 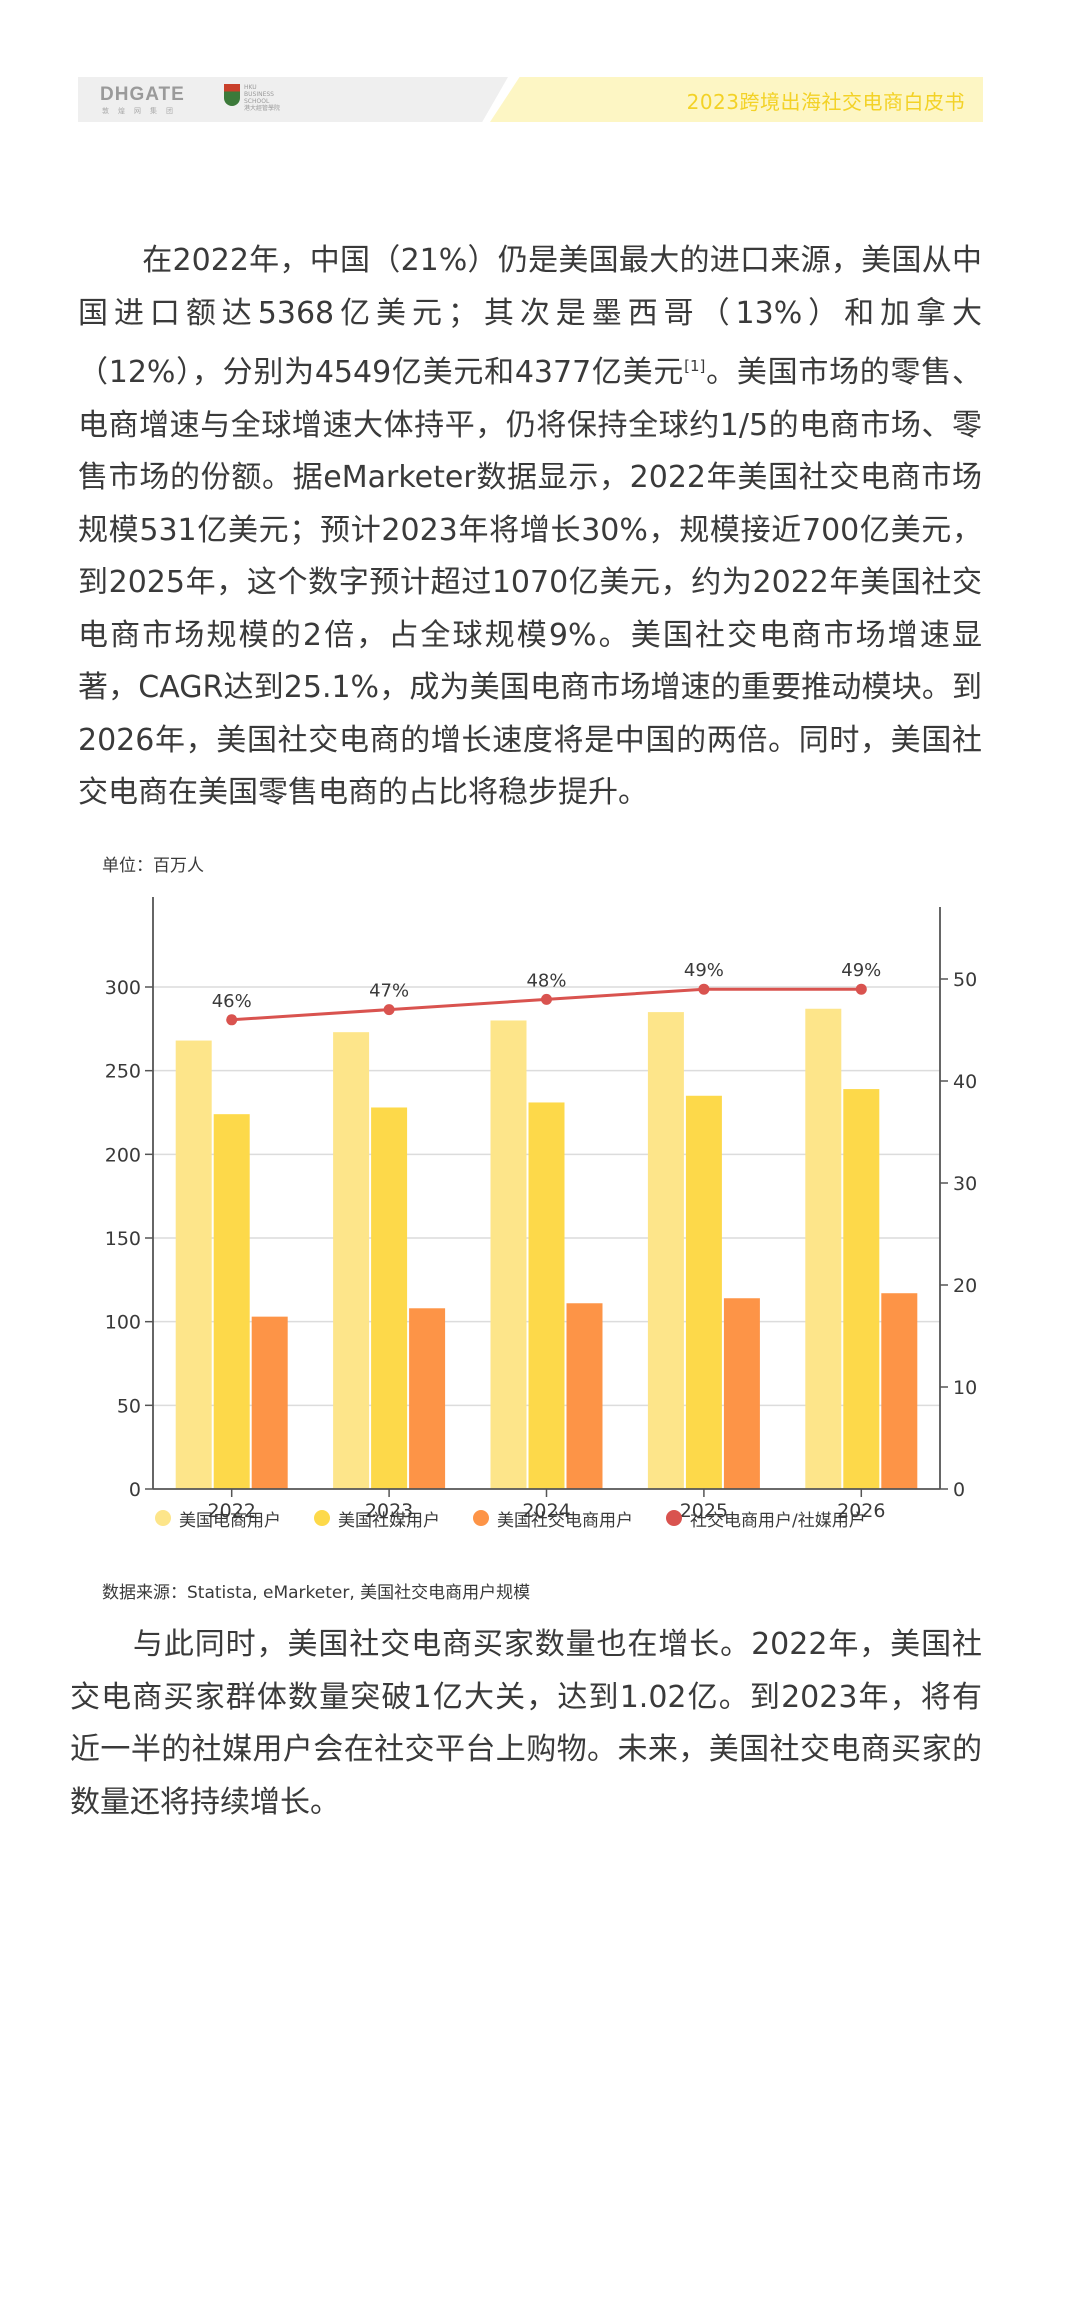 What do you see at coordinates (389, 991) in the screenshot?
I see `ratio-point-label: 47%` at bounding box center [389, 991].